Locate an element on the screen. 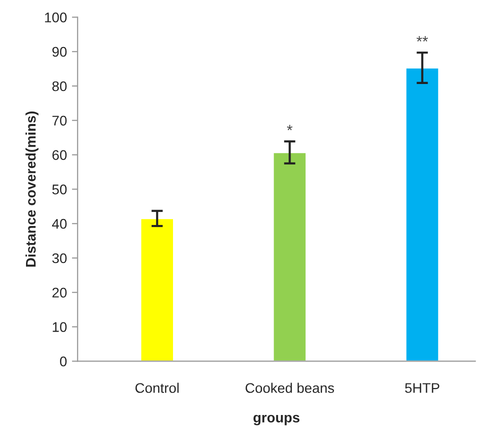 Image resolution: width=485 pixels, height=430 pixels. y-tick-label: 20 is located at coordinates (59, 293).